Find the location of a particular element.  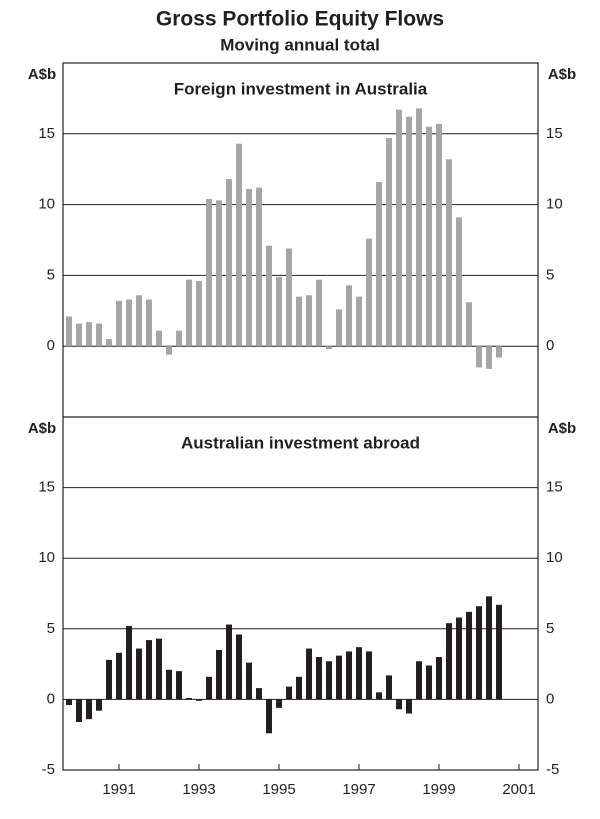

x-tick-label: 1995 is located at coordinates (278, 789).